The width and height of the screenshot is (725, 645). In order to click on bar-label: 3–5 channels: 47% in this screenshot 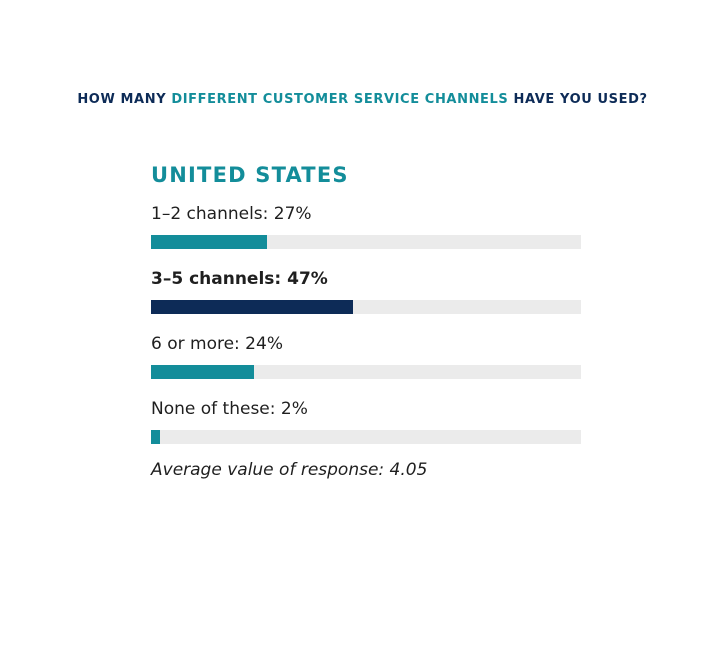, I will do `click(239, 279)`.